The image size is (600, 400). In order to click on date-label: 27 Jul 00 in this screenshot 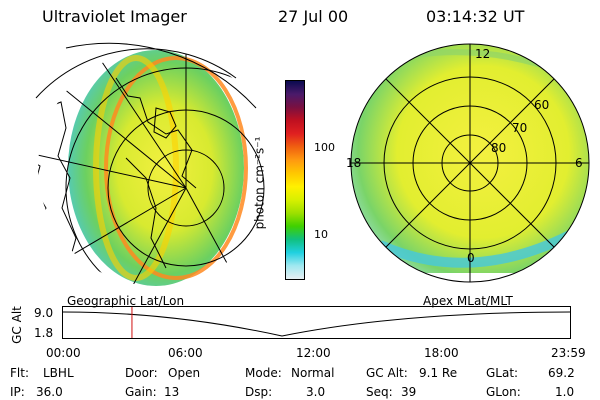, I will do `click(313, 16)`.